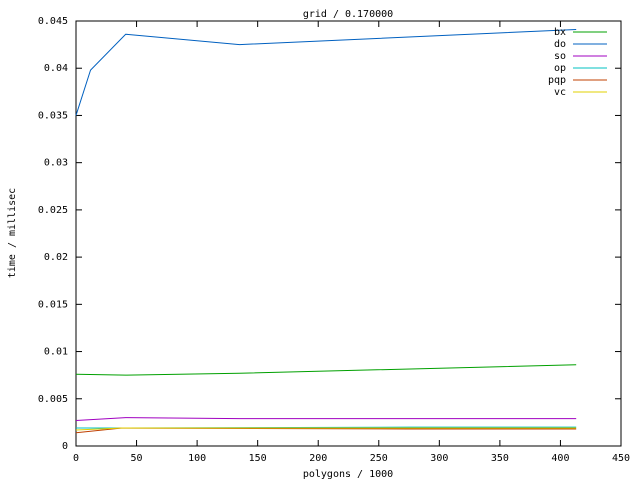  What do you see at coordinates (53, 210) in the screenshot?
I see `y-tick-label: 0.025` at bounding box center [53, 210].